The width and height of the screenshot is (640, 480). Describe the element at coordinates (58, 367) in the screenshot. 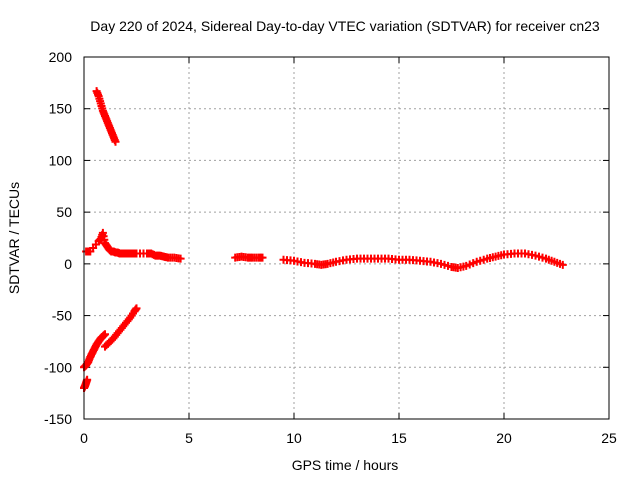

I see `y-tick-label: -100` at that location.